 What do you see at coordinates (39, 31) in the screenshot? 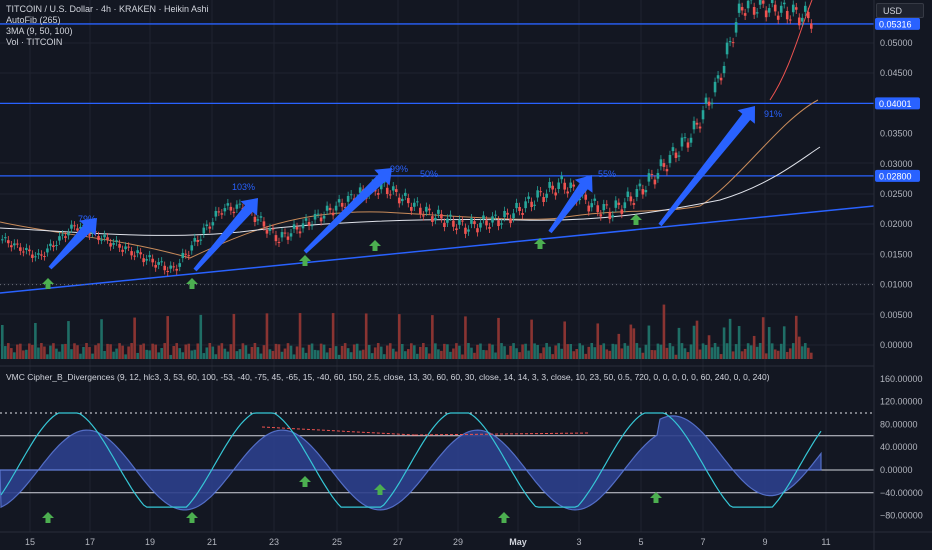
I see `indicator-3ma: 3MA (9, 50, 100)` at bounding box center [39, 31].